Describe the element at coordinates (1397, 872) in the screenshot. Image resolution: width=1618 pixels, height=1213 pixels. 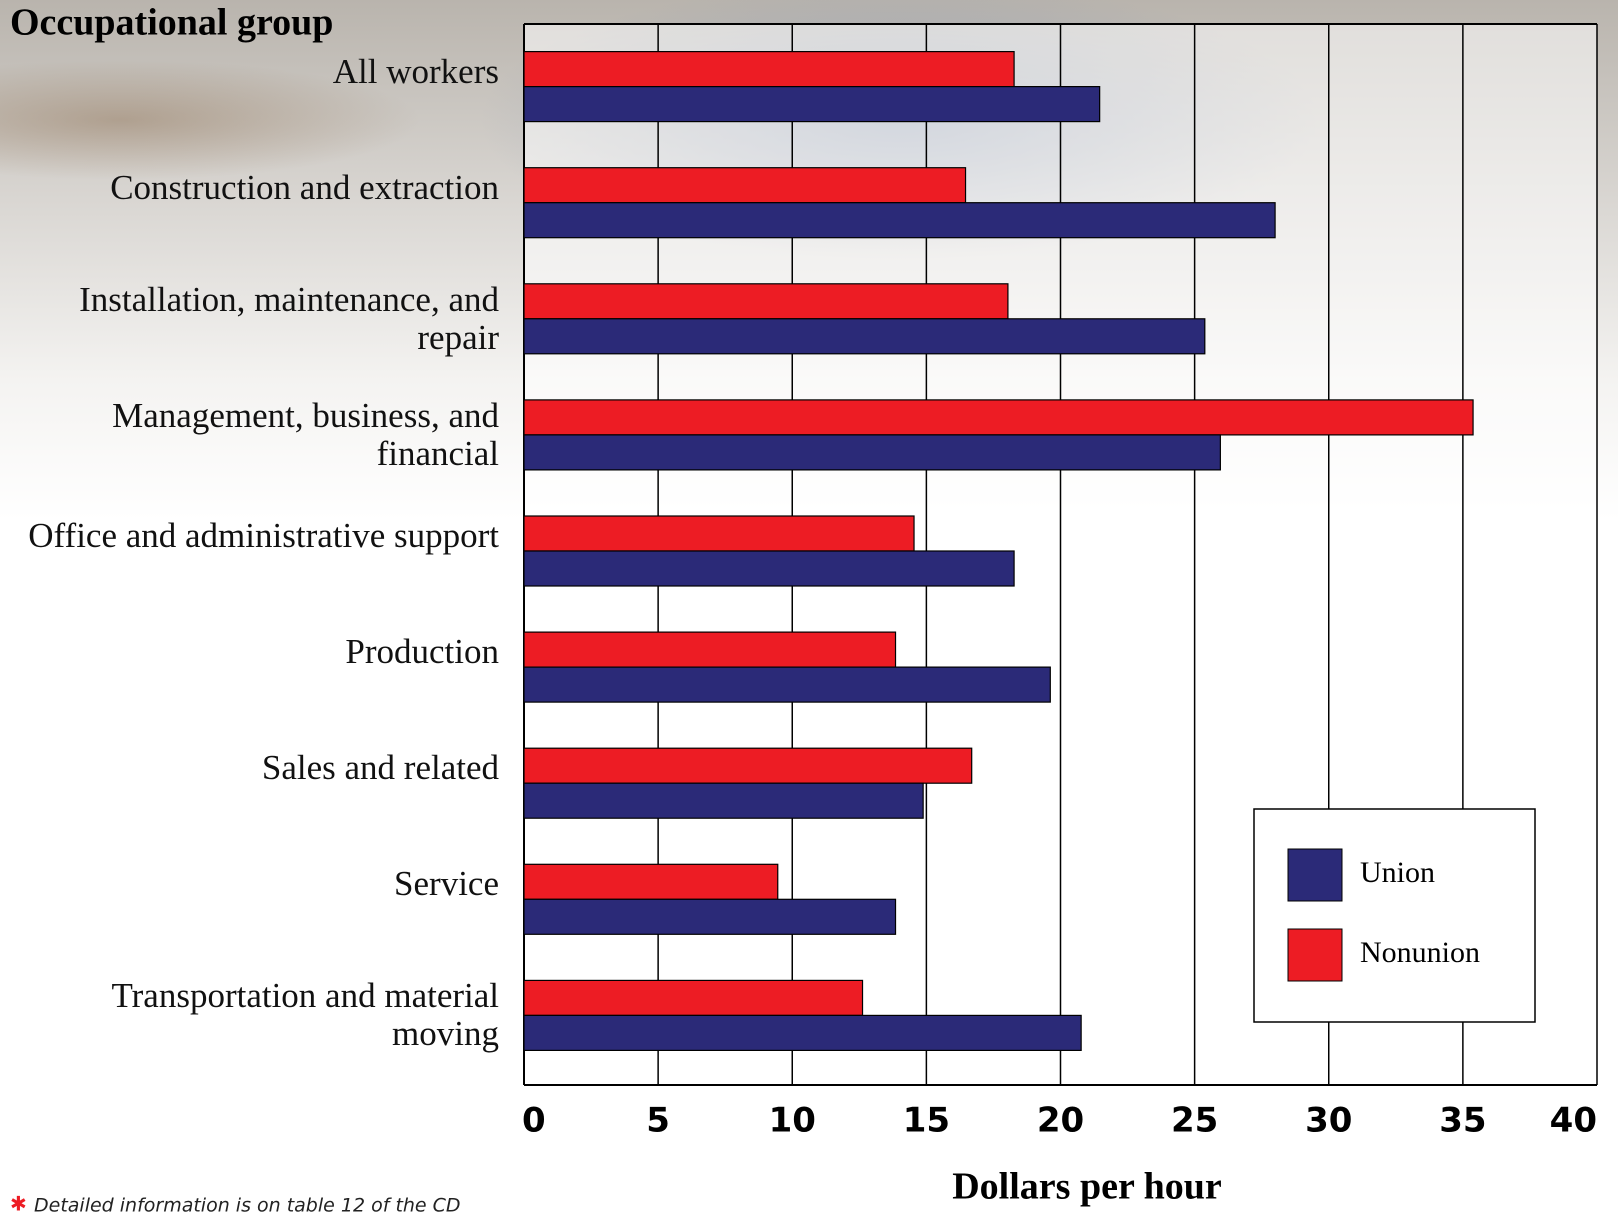
I see `legend-label: Union` at that location.